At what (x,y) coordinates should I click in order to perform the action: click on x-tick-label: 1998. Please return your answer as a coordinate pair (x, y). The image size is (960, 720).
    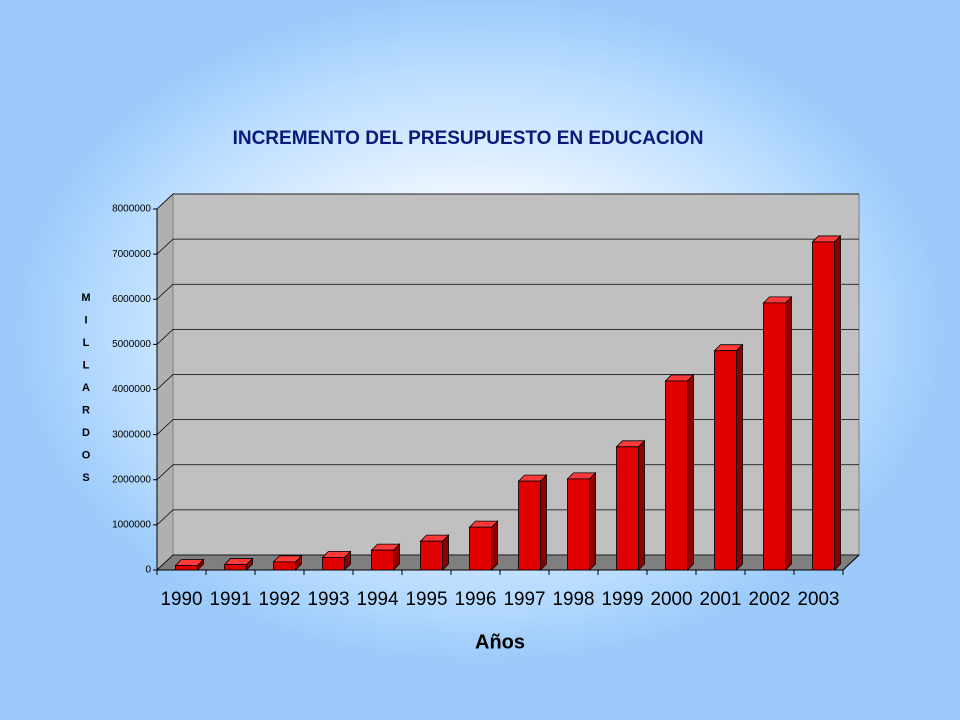
    Looking at the image, I should click on (574, 599).